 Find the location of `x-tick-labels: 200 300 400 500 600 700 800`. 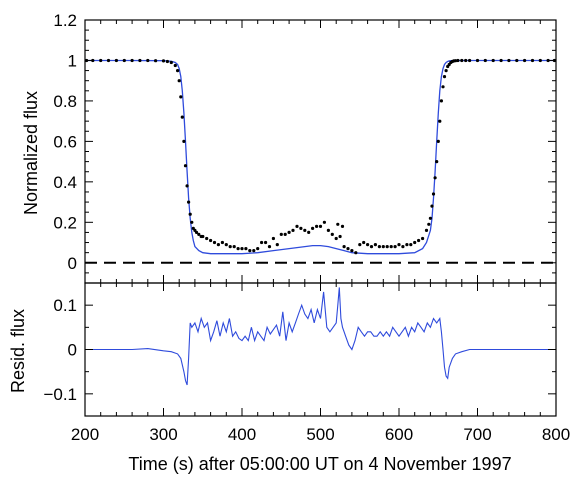

x-tick-labels: 200 300 400 500 600 700 800 is located at coordinates (320, 434).